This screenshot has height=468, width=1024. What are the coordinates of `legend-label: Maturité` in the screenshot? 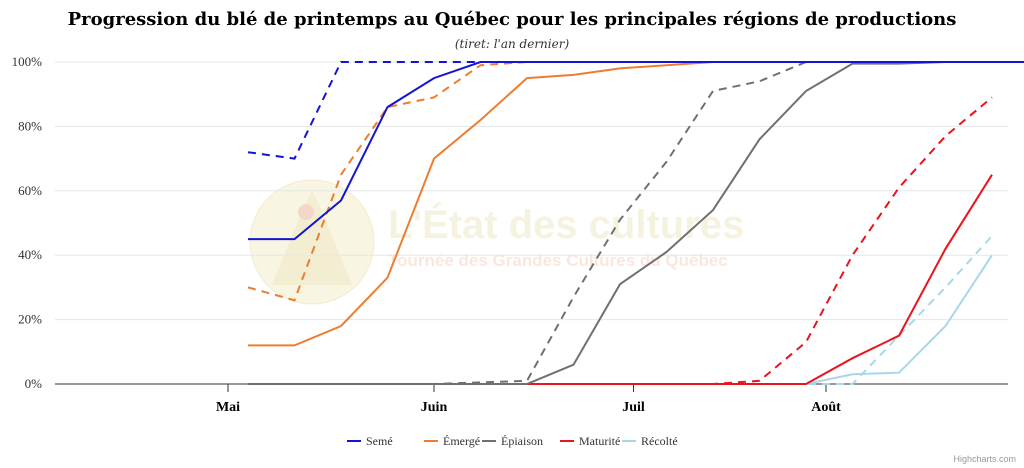 It's located at (599, 441).